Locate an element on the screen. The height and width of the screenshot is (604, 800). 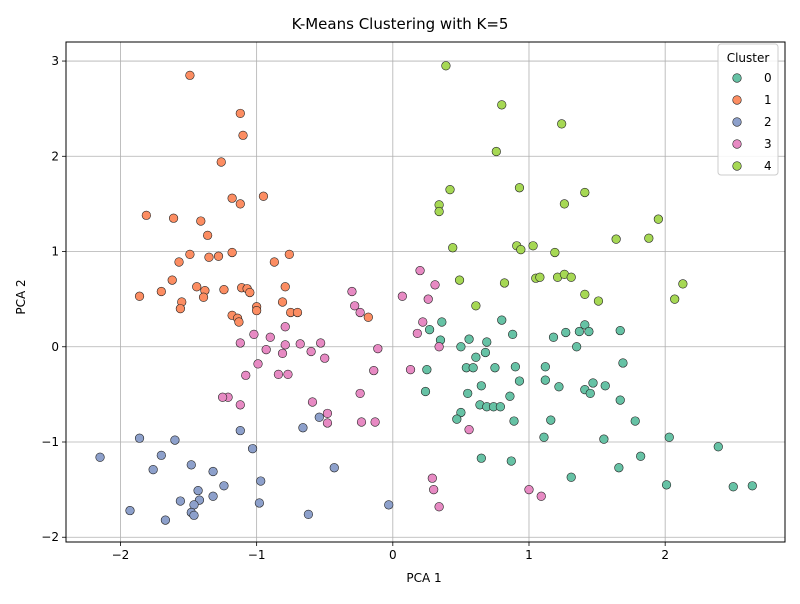
legend-items: 0 1 2 3 4 is located at coordinates (752, 122).